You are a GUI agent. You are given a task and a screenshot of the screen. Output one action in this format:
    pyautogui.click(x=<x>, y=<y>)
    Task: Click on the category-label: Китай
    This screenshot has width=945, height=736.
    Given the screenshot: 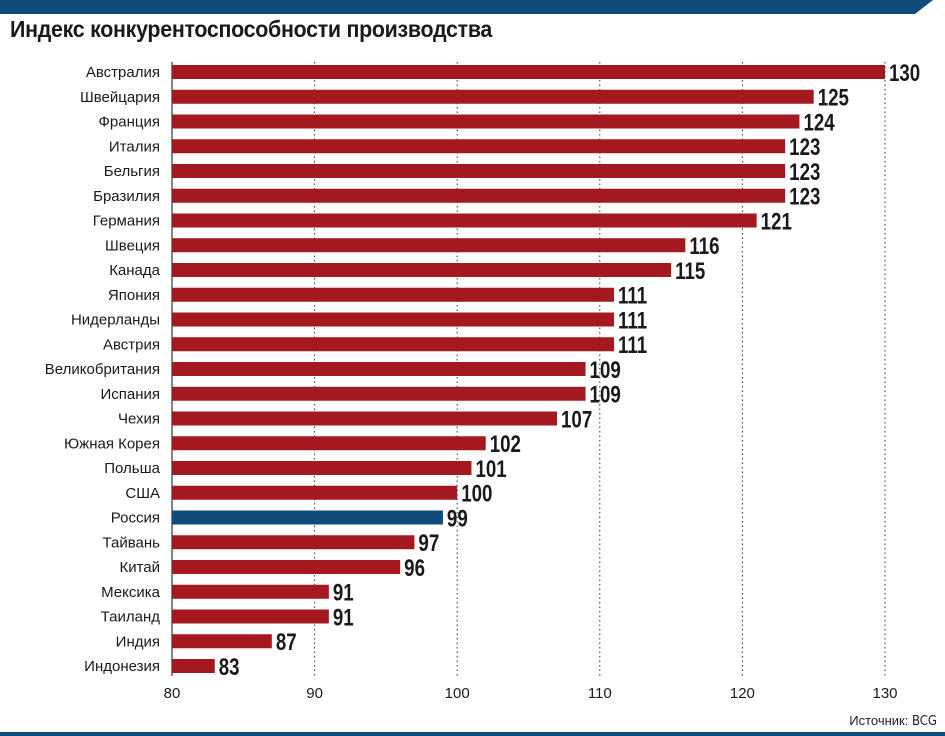 What is the action you would take?
    pyautogui.click(x=139, y=567)
    